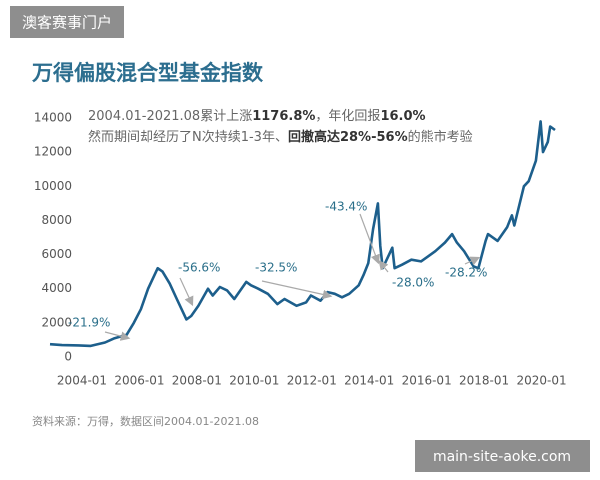 The height and width of the screenshot is (480, 600). Describe the element at coordinates (276, 268) in the screenshot. I see `annotation: -32.5%` at that location.